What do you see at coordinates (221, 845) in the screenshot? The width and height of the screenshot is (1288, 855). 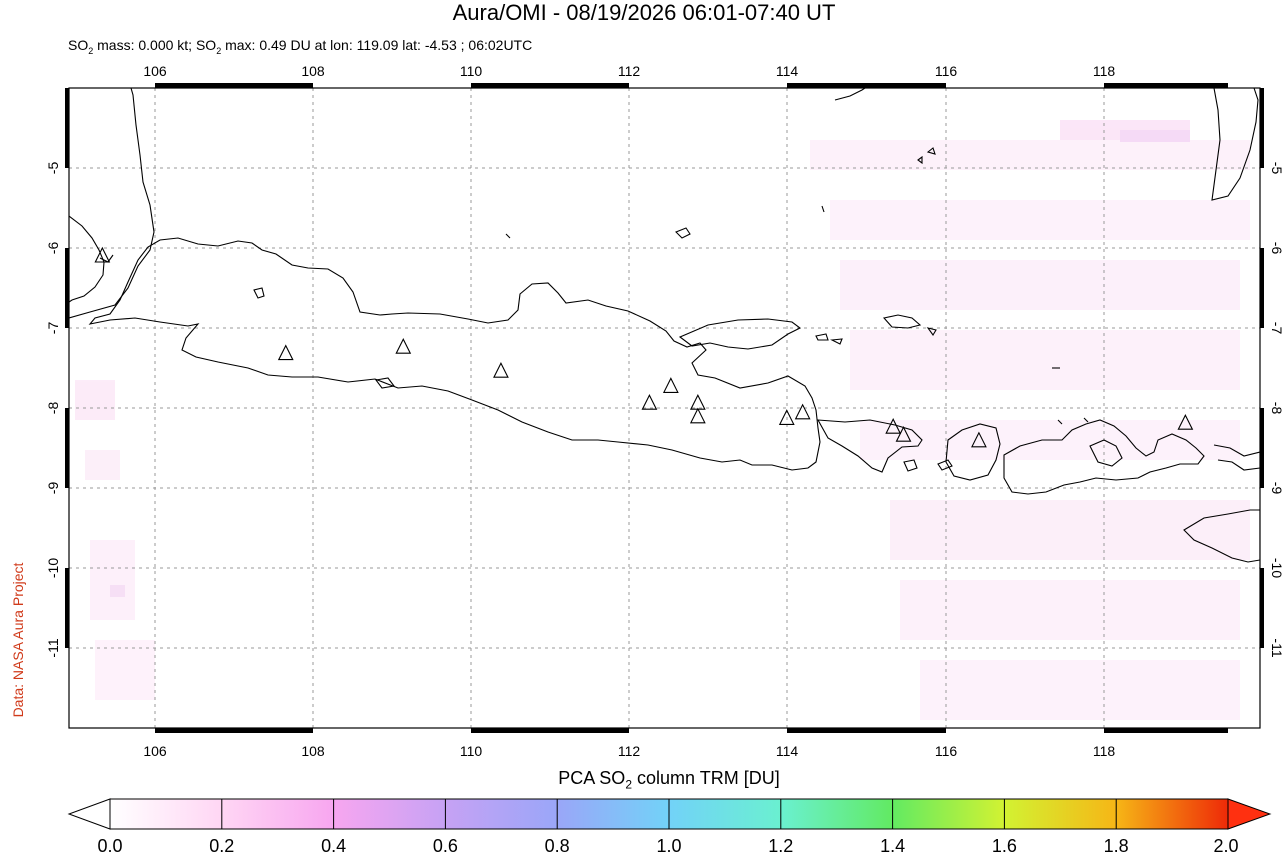 I see `colorbar-tick-label: 0.2` at bounding box center [221, 845].